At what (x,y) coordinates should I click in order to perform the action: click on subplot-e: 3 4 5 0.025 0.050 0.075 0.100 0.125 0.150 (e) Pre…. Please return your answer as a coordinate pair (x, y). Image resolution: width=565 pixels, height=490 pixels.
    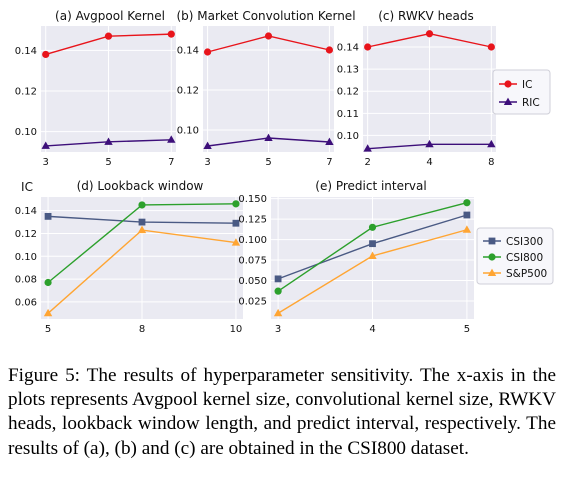
    Looking at the image, I should click on (356, 257).